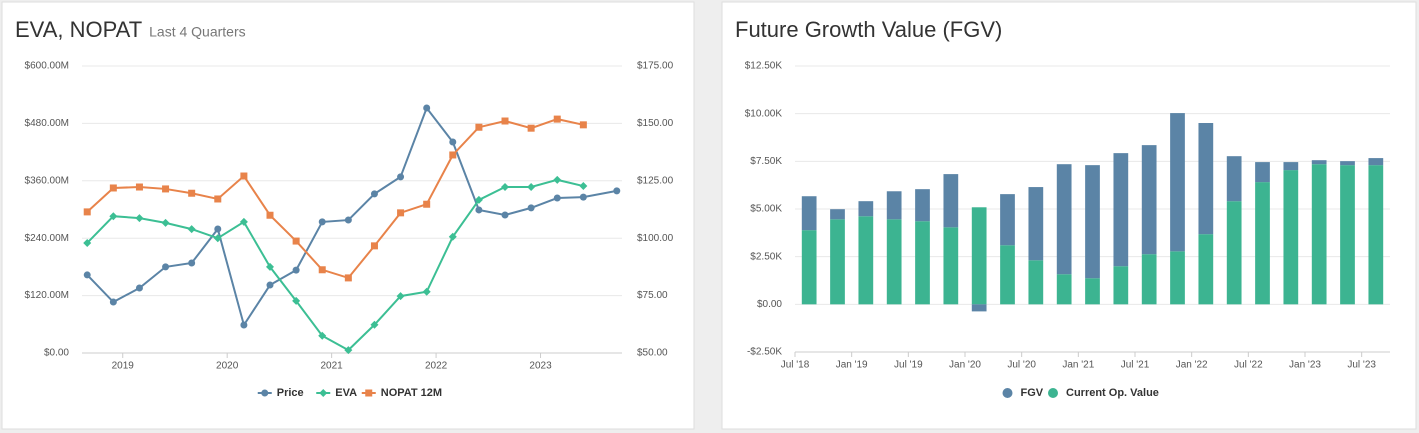 This screenshot has width=1419, height=433. What do you see at coordinates (332, 366) in the screenshot?
I see `x-tick-label: 2021` at bounding box center [332, 366].